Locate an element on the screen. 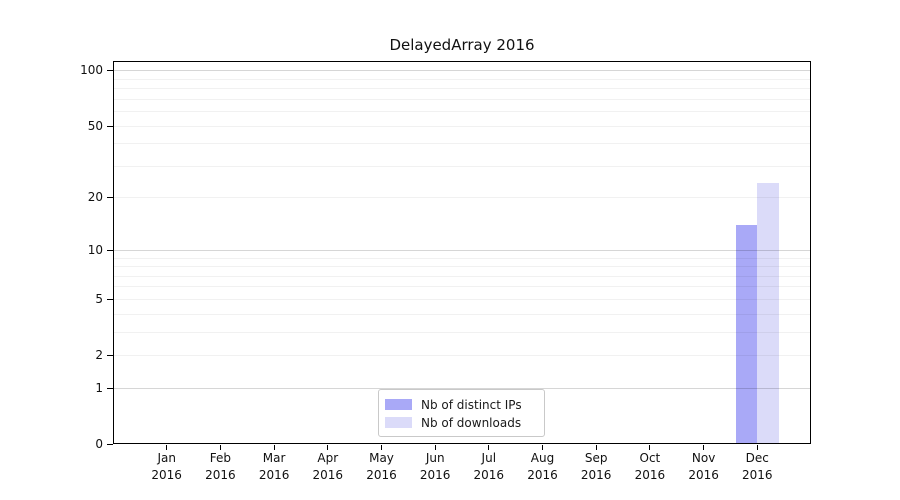 The width and height of the screenshot is (900, 500). y-axis-tick-label: 0 is located at coordinates (99, 444).